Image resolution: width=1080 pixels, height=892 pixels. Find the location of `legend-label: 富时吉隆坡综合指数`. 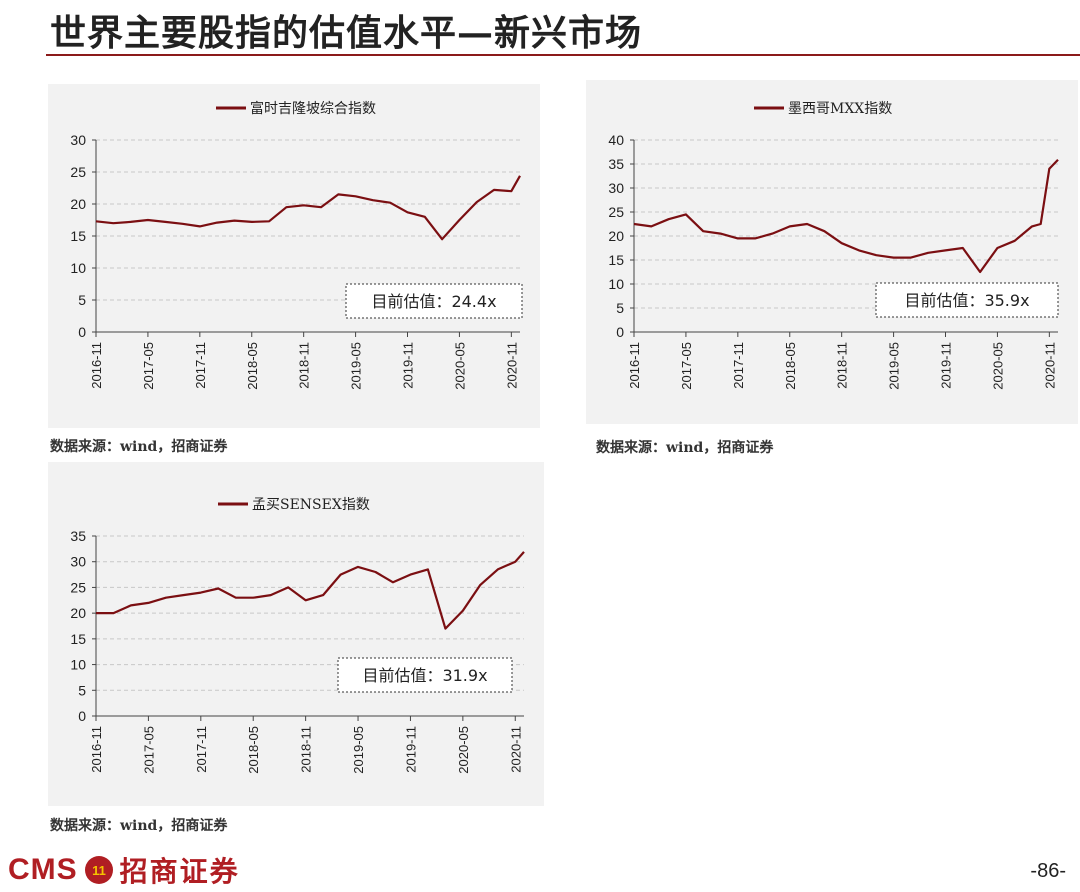

legend-label: 富时吉隆坡综合指数 is located at coordinates (313, 108).